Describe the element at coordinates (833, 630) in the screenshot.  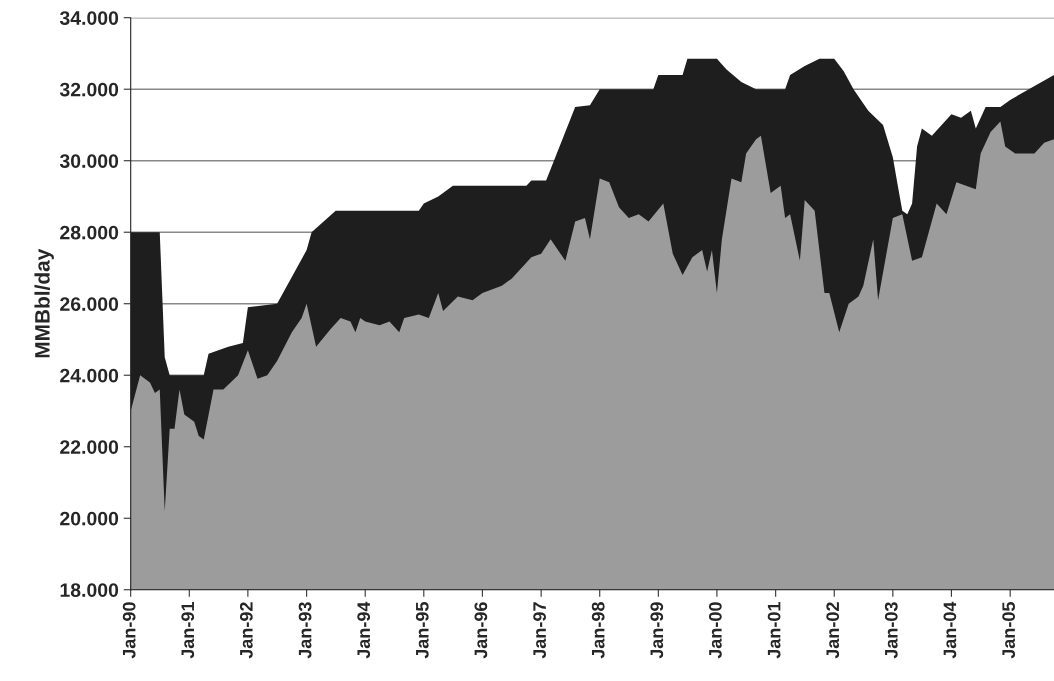
I see `x-tick-label: Jan-02` at that location.